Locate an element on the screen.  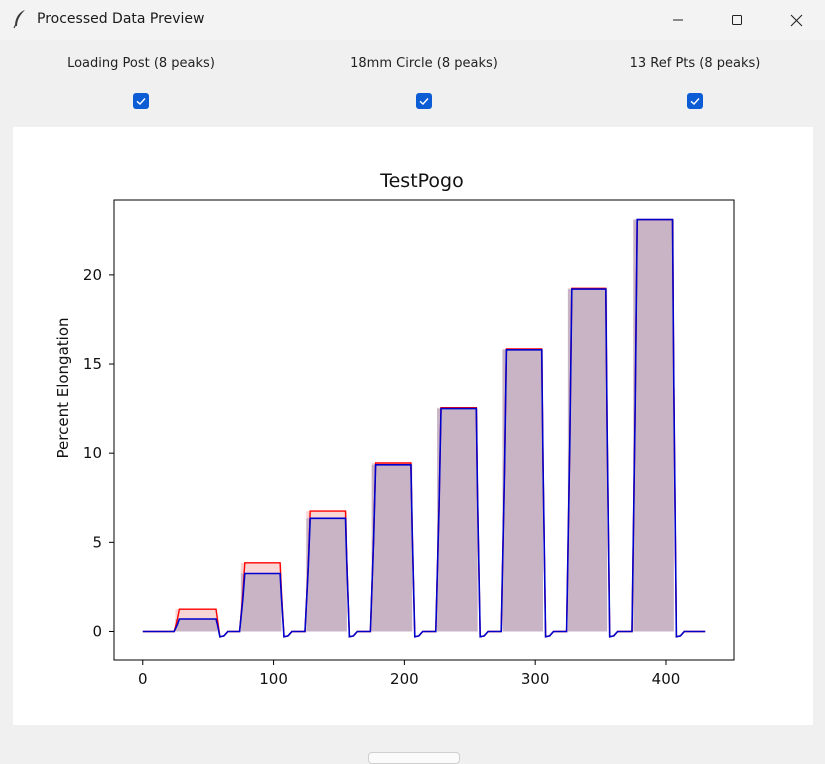
close-icon is located at coordinates (796, 20).